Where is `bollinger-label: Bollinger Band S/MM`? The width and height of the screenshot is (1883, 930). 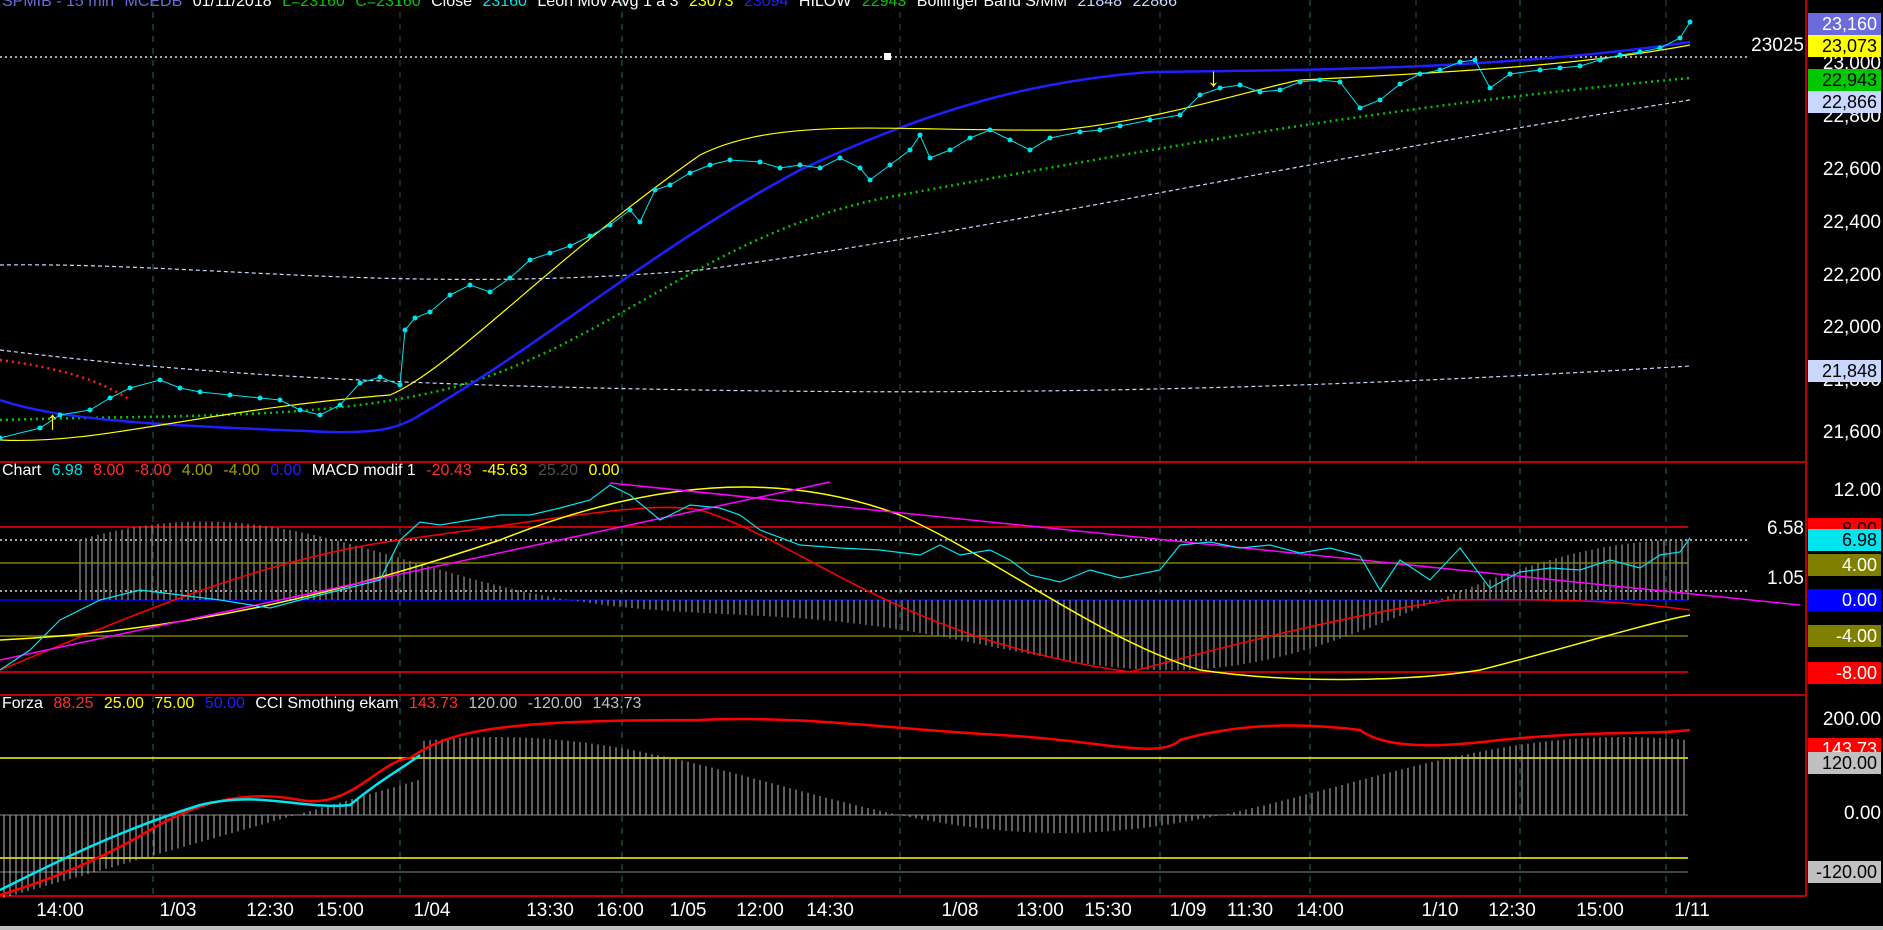
bollinger-label: Bollinger Band S/MM is located at coordinates (992, 5).